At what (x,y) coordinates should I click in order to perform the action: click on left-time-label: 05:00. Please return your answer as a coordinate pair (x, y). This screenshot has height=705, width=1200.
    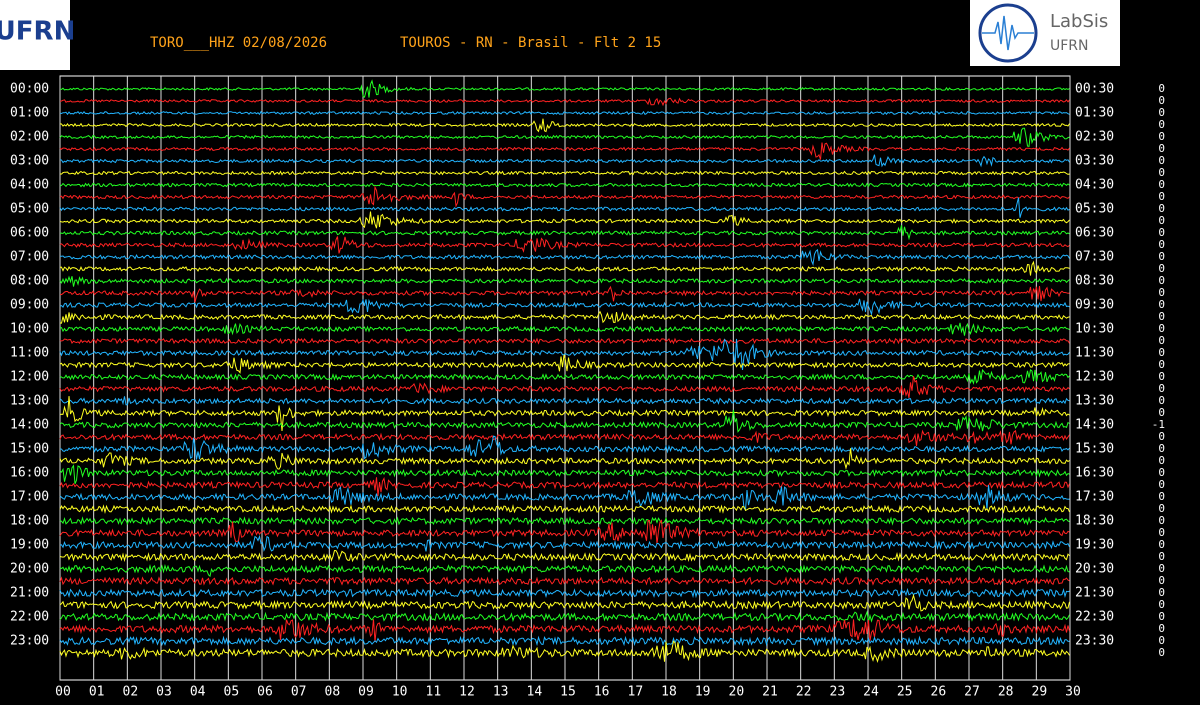
    Looking at the image, I should click on (29, 209).